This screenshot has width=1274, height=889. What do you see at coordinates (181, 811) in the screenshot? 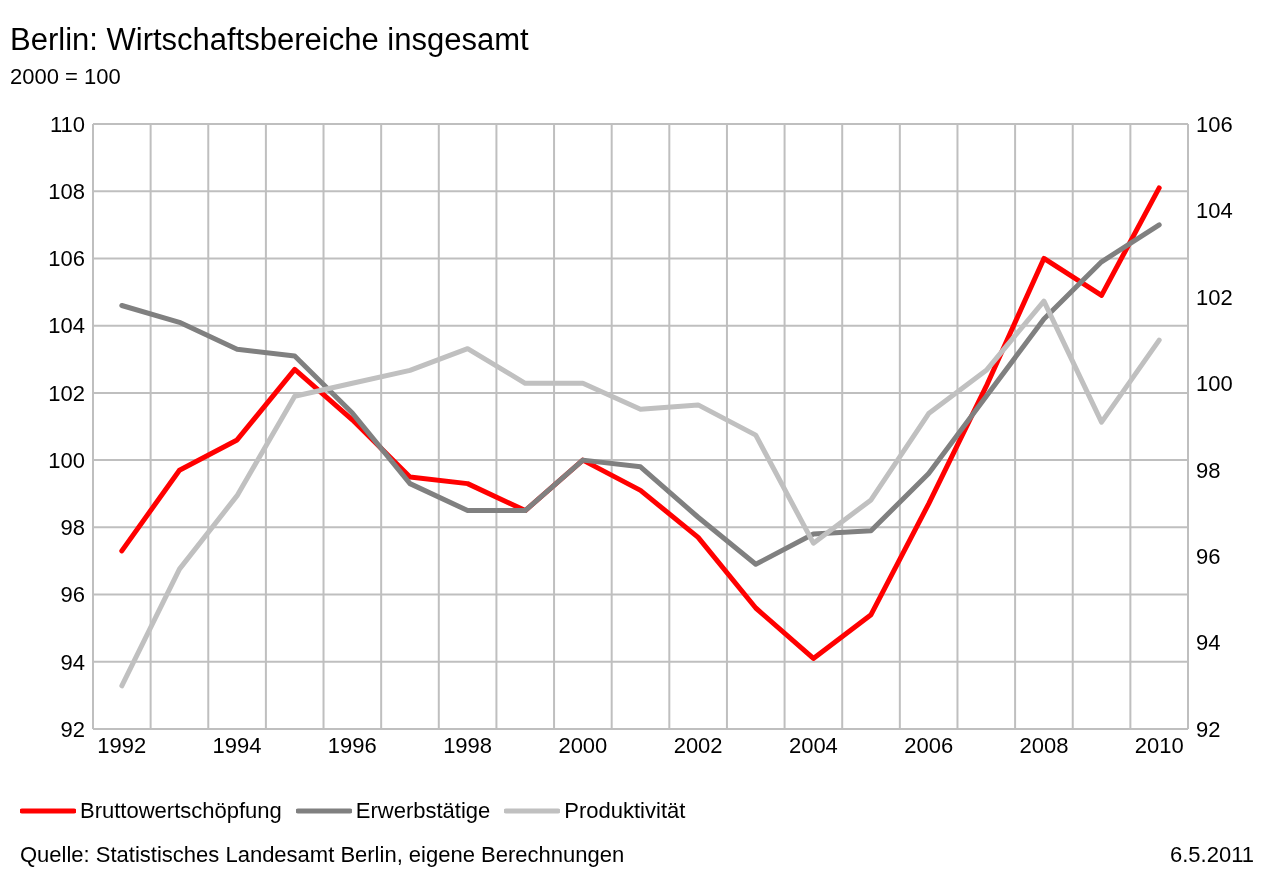
I see `legend-label: Bruttowertschöpfung` at bounding box center [181, 811].